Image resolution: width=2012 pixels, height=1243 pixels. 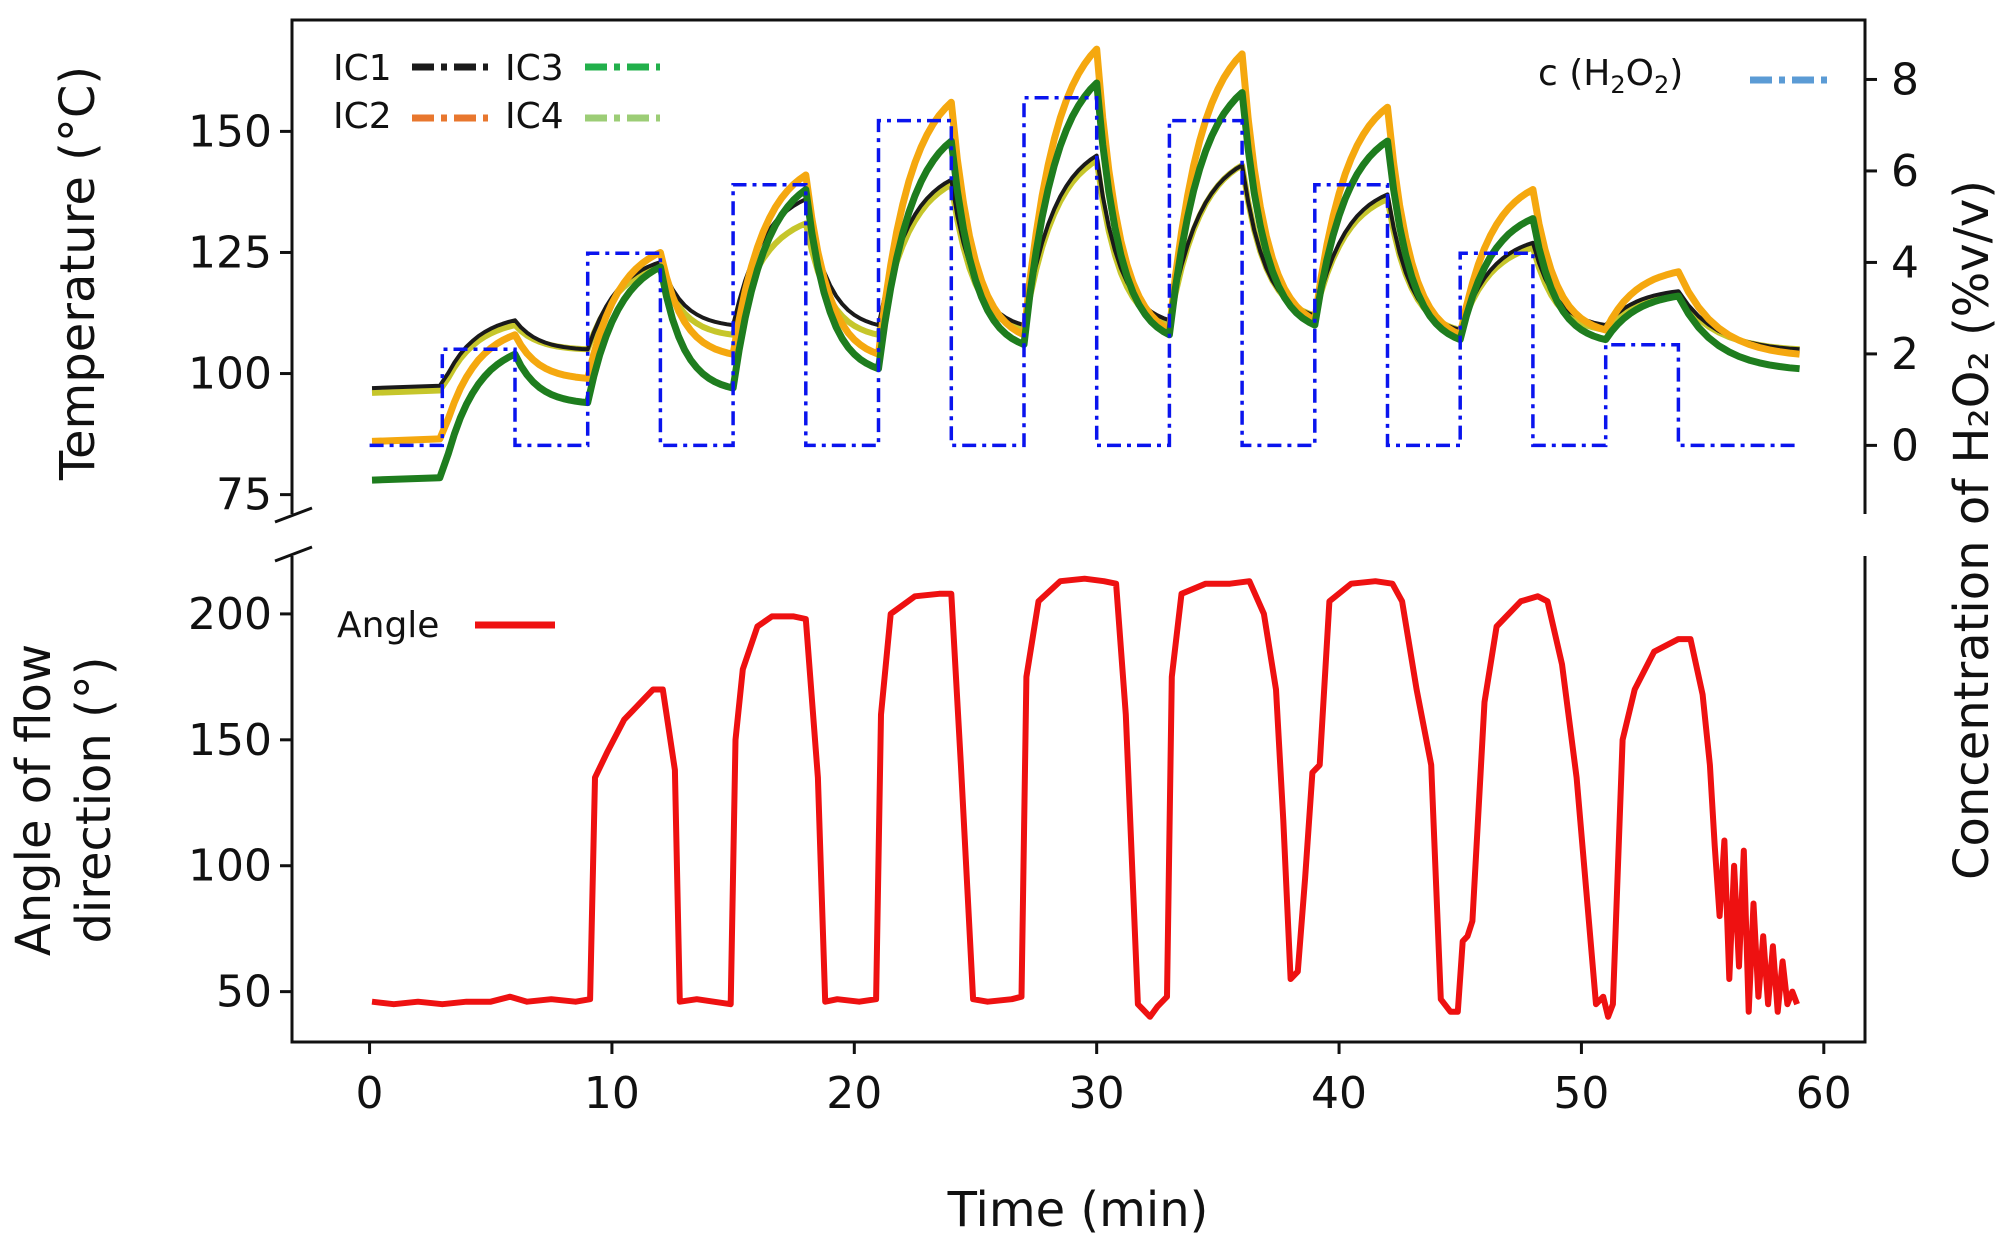 I want to click on legend-c-sub2: 2, so click(x=1661, y=85).